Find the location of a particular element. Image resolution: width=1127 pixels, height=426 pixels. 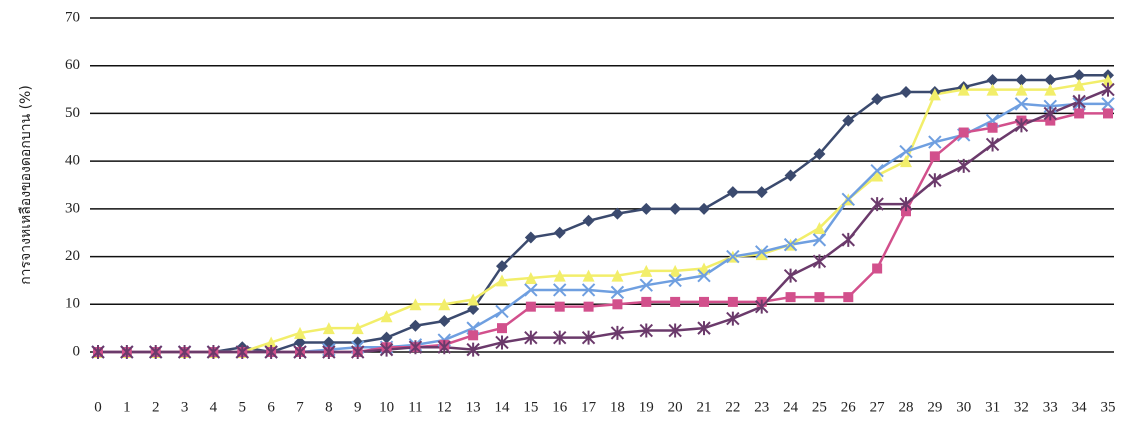

x-tick-label: 2 is located at coordinates (156, 407).